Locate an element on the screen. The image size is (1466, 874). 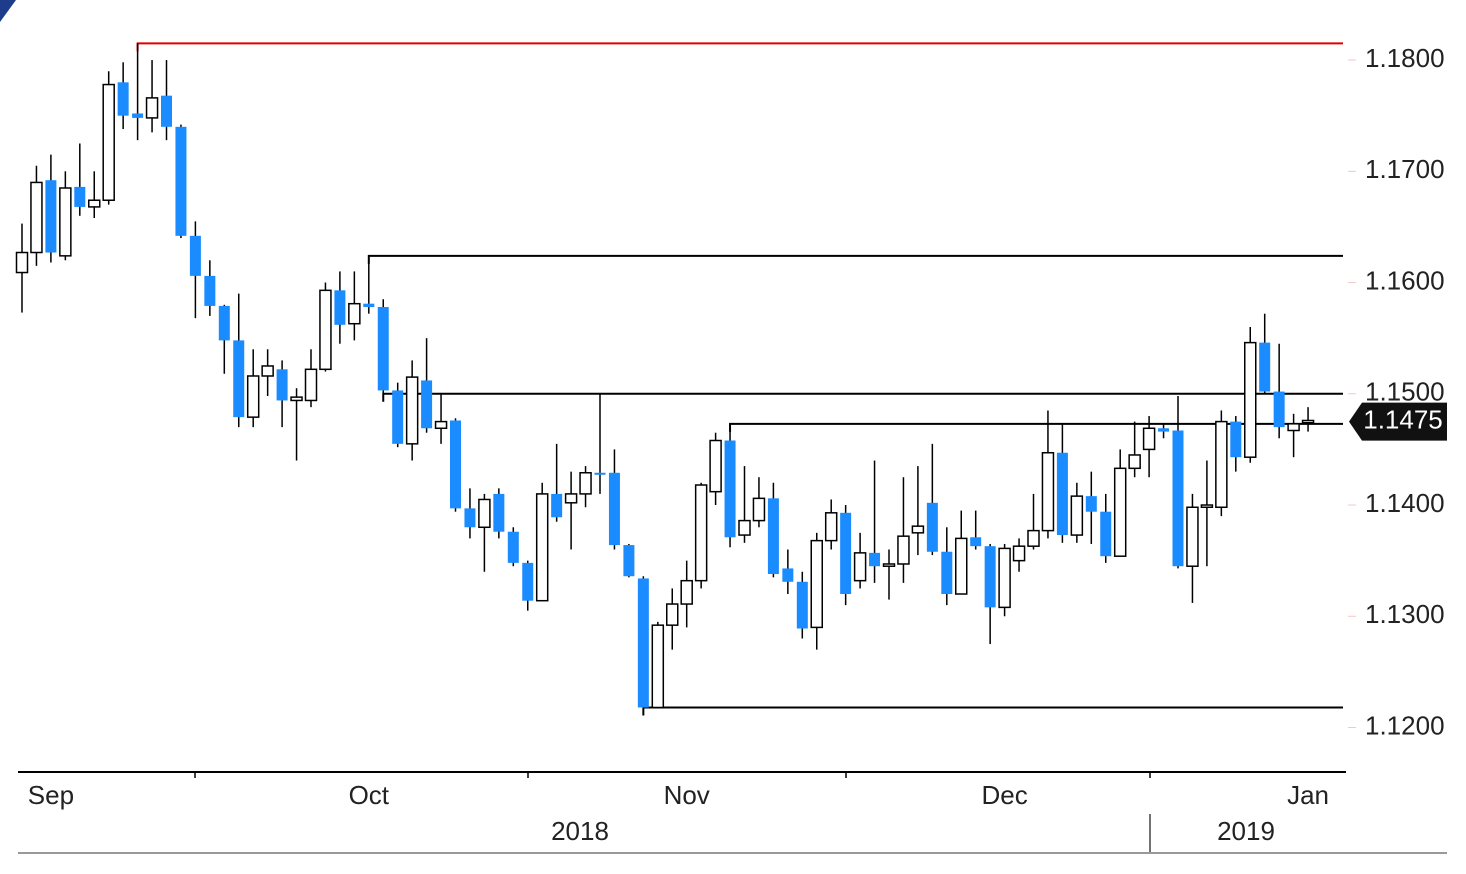
y-tick-label: 1.1600 is located at coordinates (1405, 280).